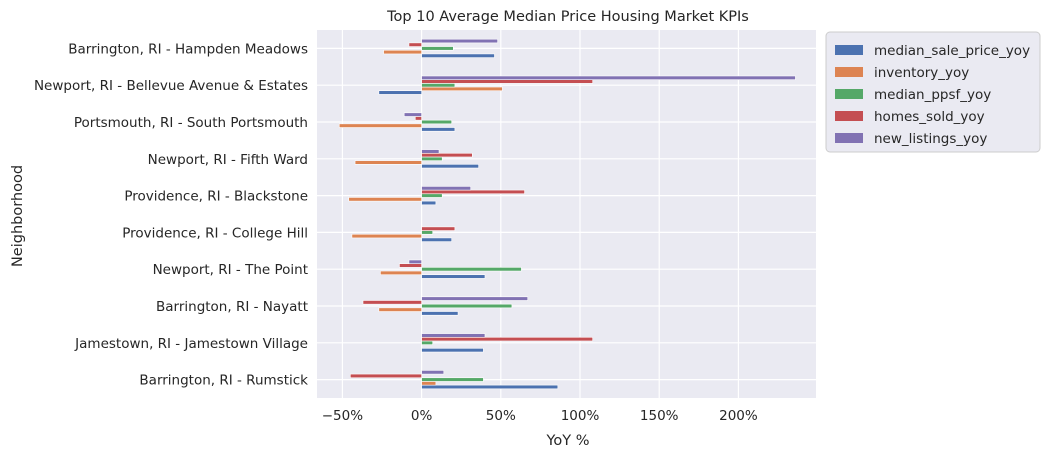  What do you see at coordinates (342, 416) in the screenshot?
I see `x-tick-label: −50%` at bounding box center [342, 416].